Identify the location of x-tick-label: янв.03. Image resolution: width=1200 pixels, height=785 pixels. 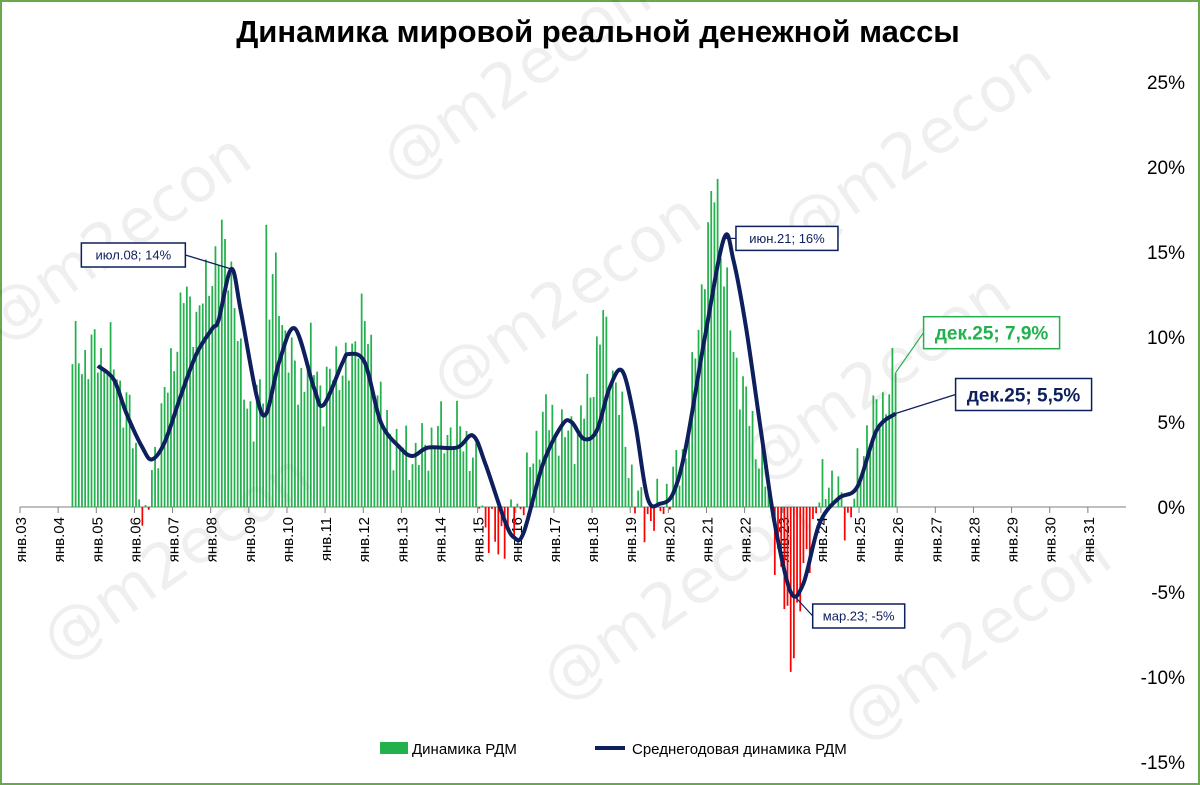
(21, 539).